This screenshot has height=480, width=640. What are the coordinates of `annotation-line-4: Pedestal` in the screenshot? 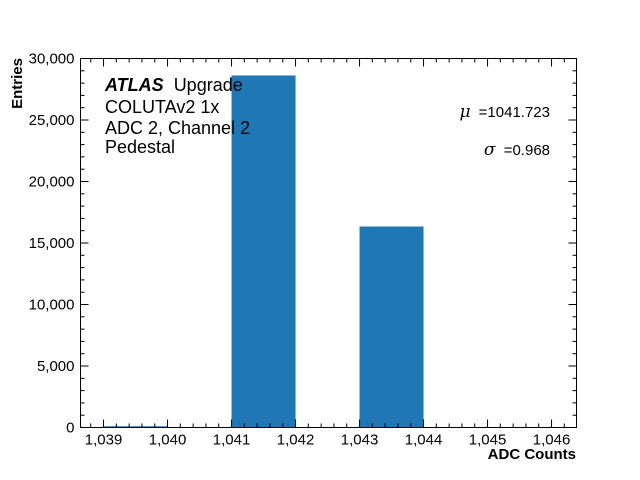 It's located at (140, 147).